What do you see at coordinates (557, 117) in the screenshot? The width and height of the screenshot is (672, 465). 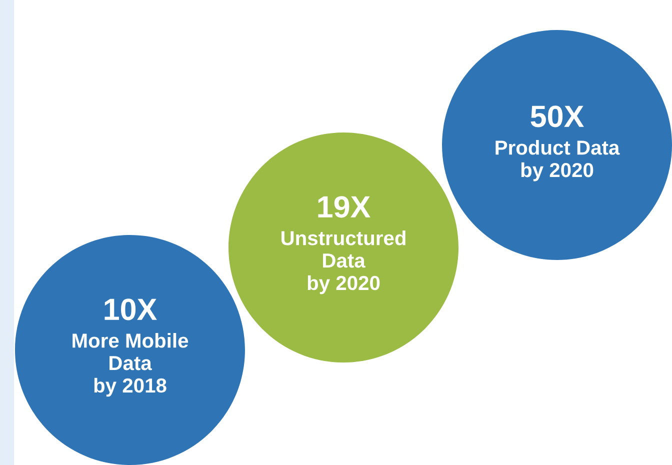 I see `data-label: 50X` at bounding box center [557, 117].